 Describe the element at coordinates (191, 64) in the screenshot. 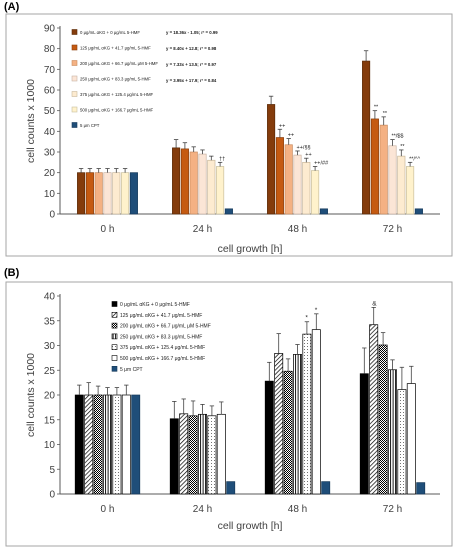

I see `regression-equation: y = 7.33x + 13.5; r² = 0.97` at that location.